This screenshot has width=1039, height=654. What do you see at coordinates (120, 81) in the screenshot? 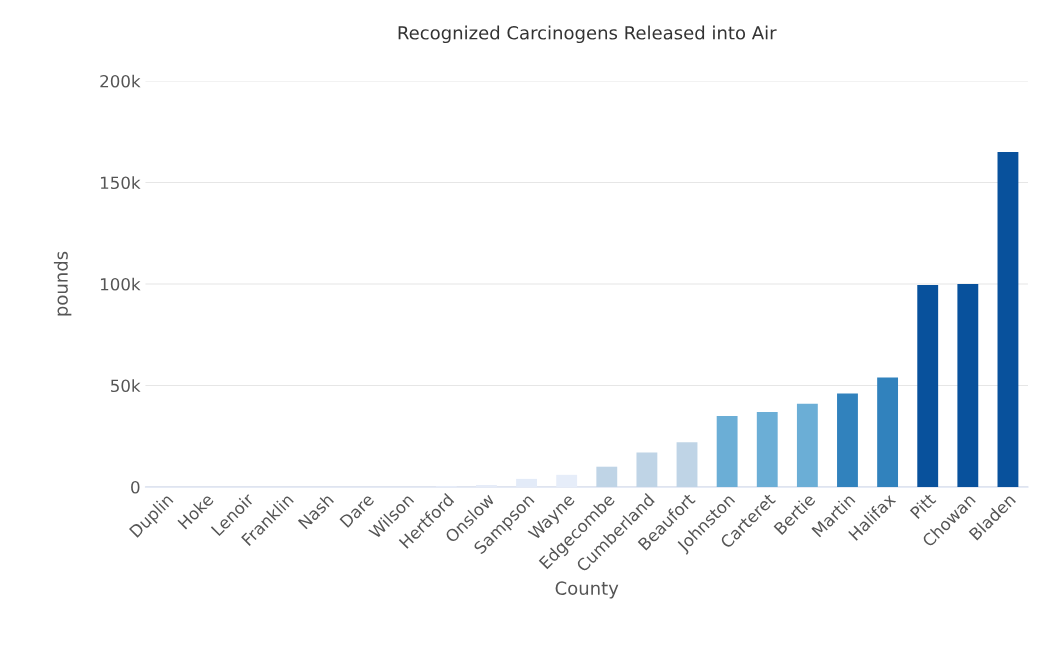
I see `y-tick-label: 200k` at bounding box center [120, 81].